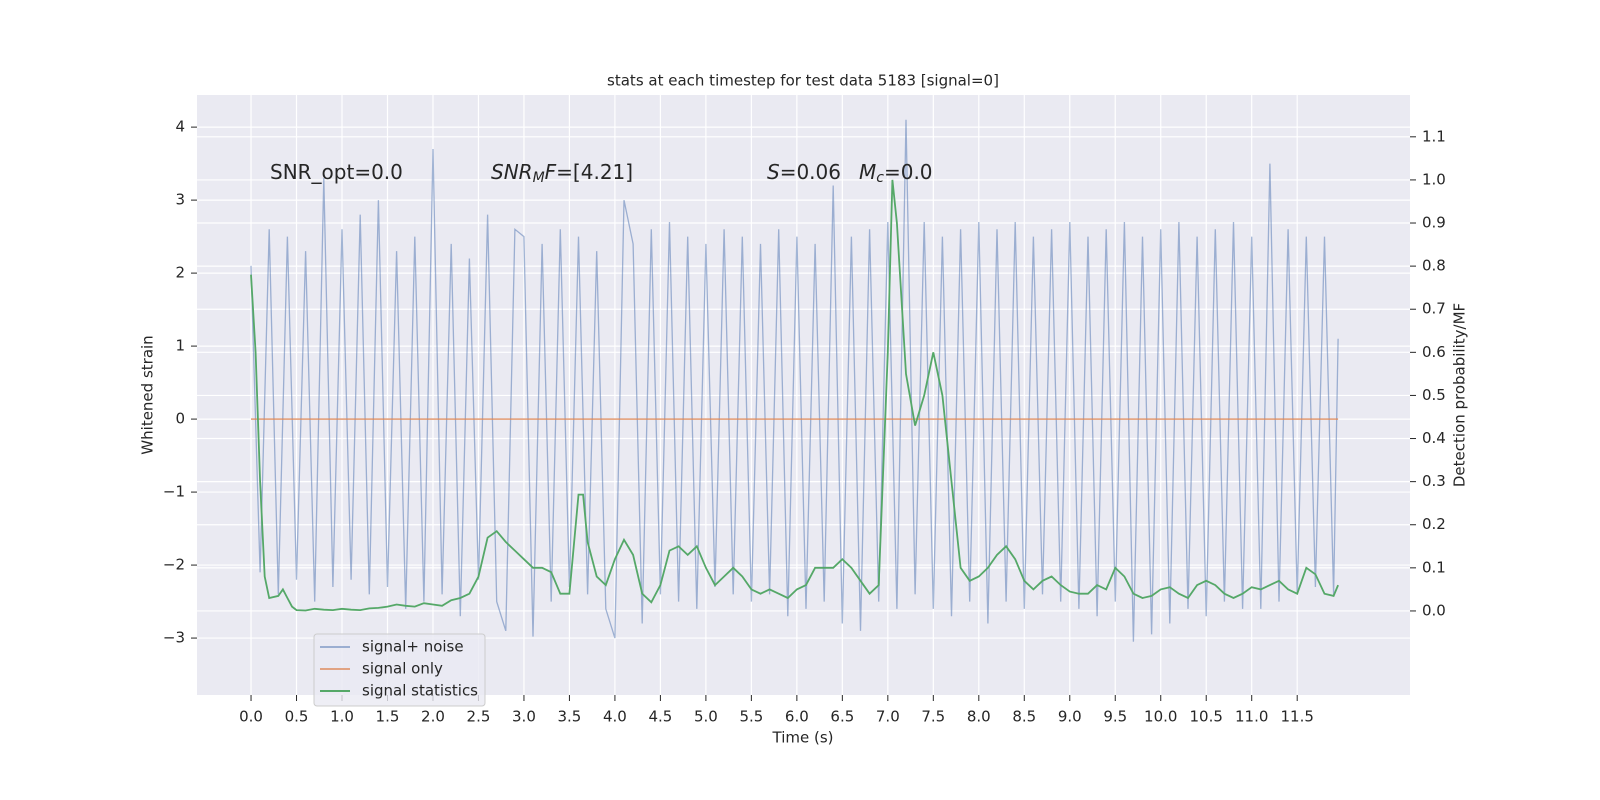 Image resolution: width=1600 pixels, height=800 pixels. I want to click on annotation-part: SNR_opt=0.0, so click(336, 172).